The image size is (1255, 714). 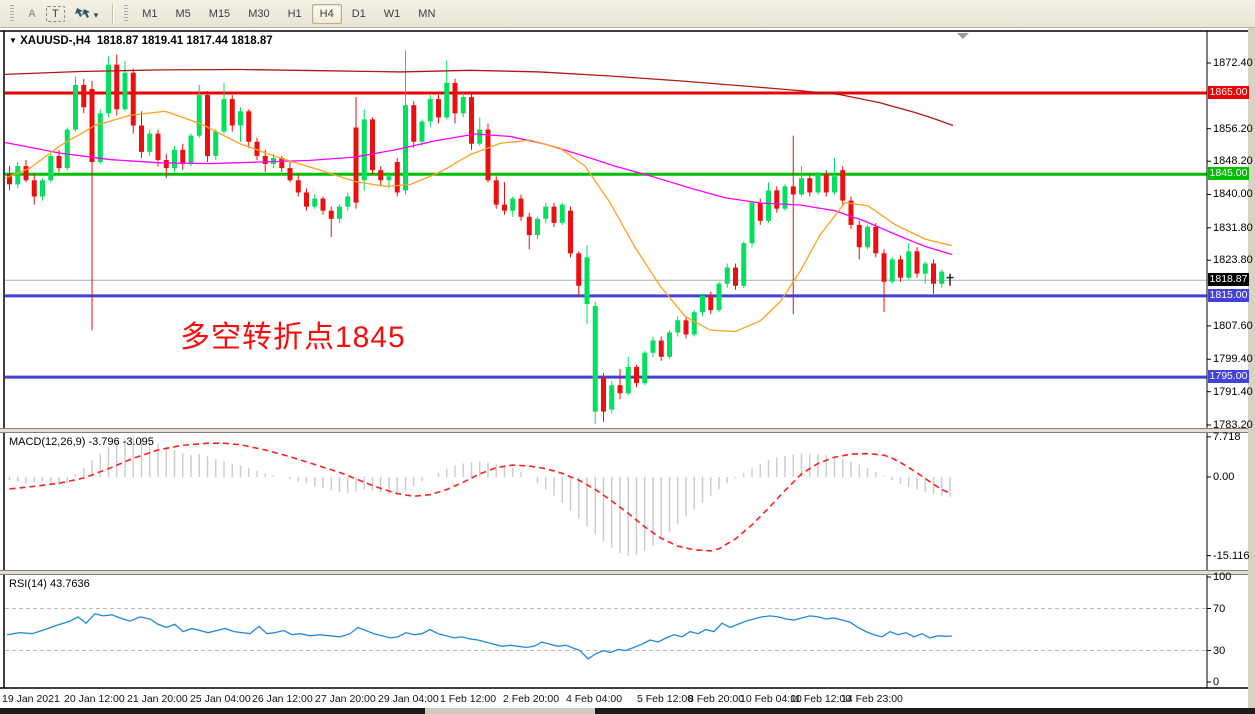 I want to click on macd-tick--15.116: -15.116, so click(x=1231, y=555).